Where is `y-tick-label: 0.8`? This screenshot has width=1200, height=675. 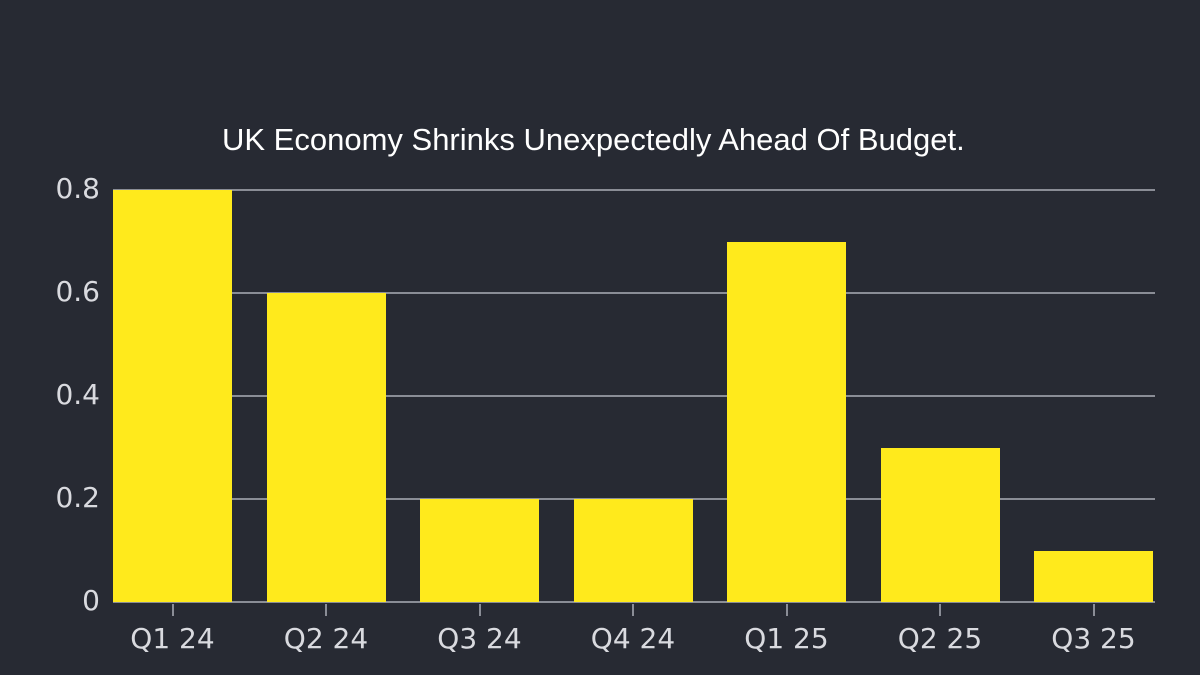 y-tick-label: 0.8 is located at coordinates (77, 188).